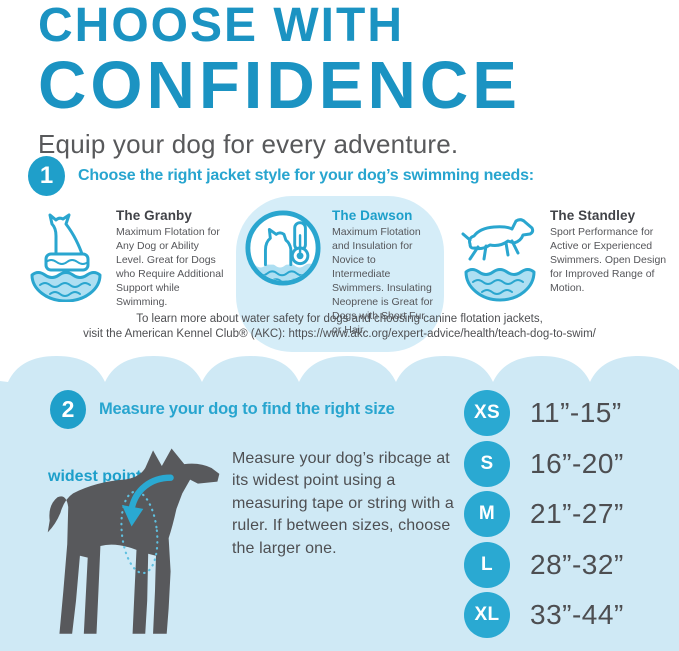 This screenshot has width=679, height=651. I want to click on dog-silhouette-icon, so click(133, 541).